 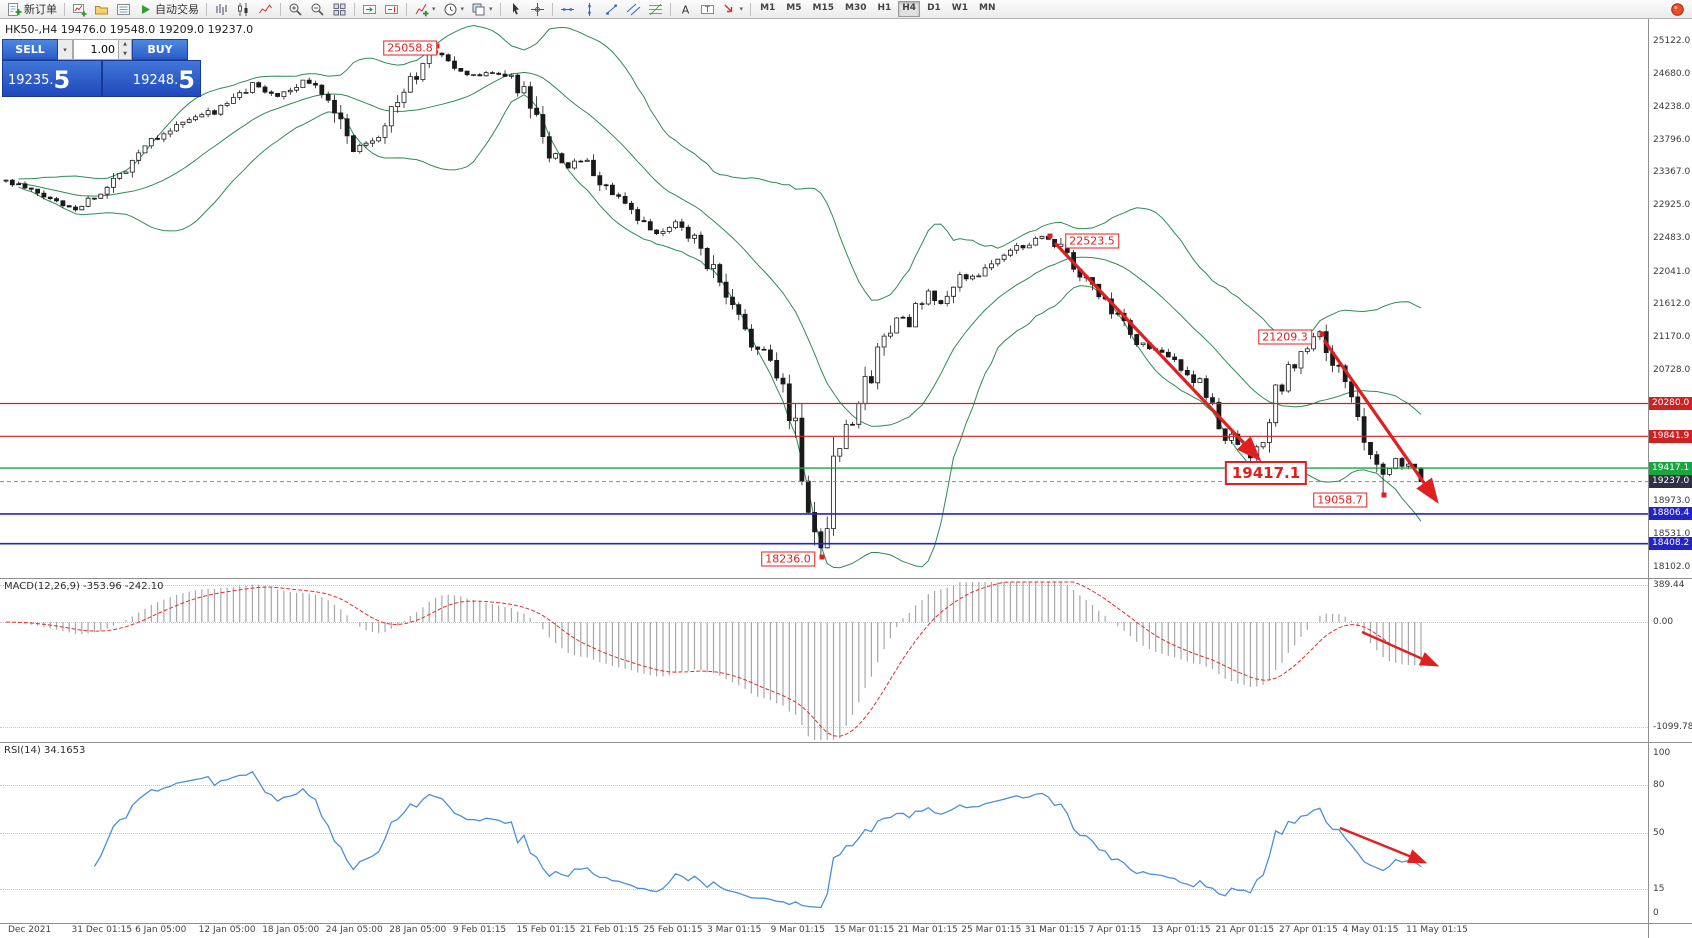 I want to click on candlestick-chart-button, so click(x=243, y=9).